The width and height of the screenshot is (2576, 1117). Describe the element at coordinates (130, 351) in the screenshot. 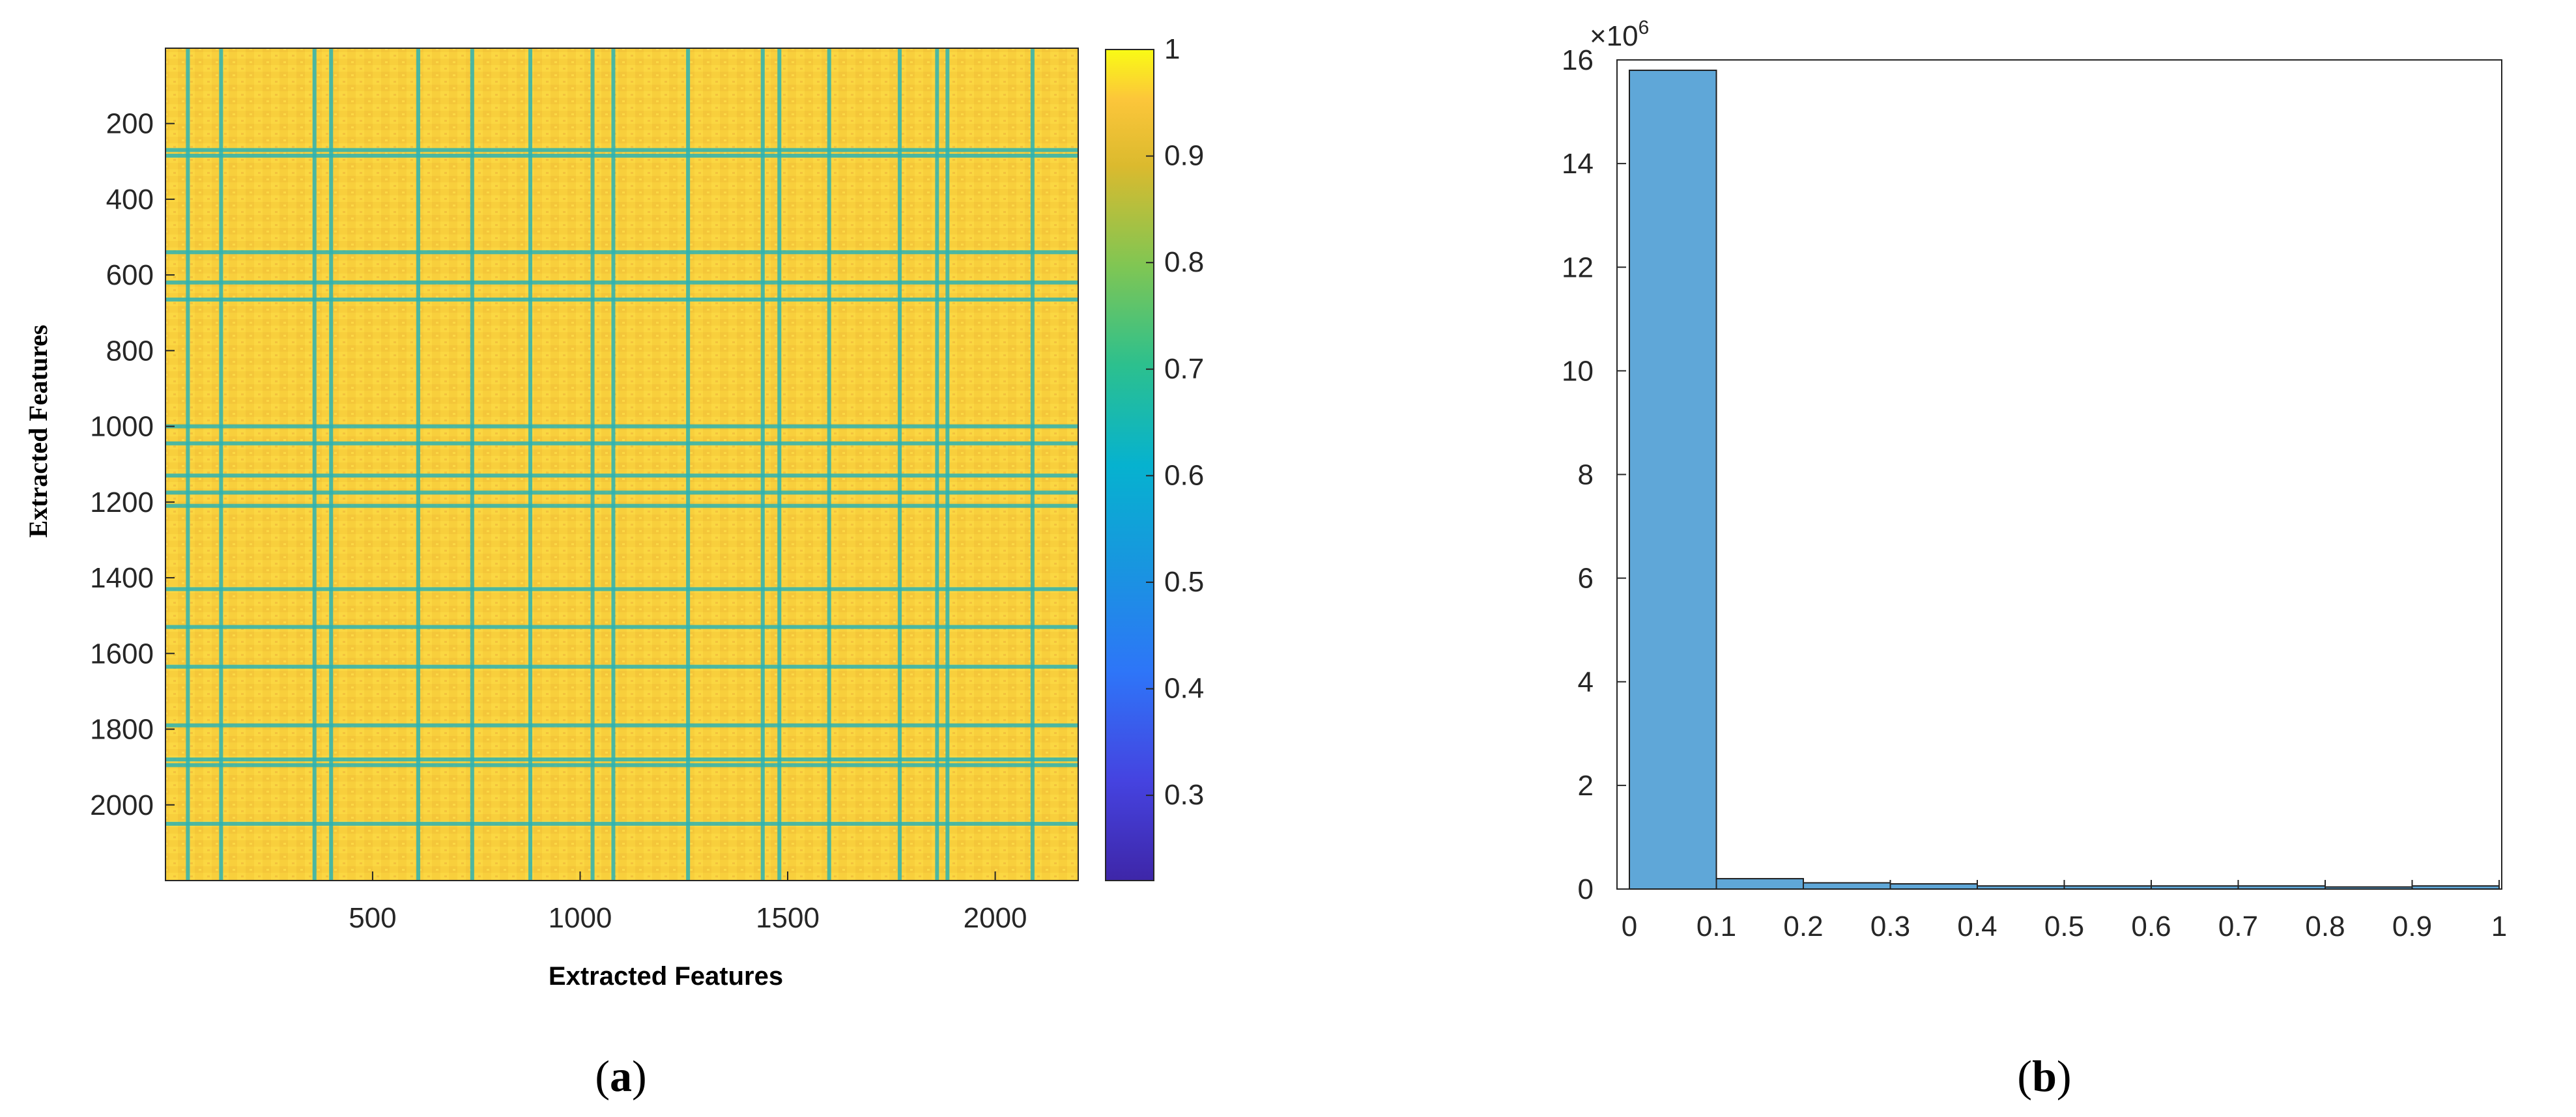

I see `heatmap-y-tick-label: 800` at that location.